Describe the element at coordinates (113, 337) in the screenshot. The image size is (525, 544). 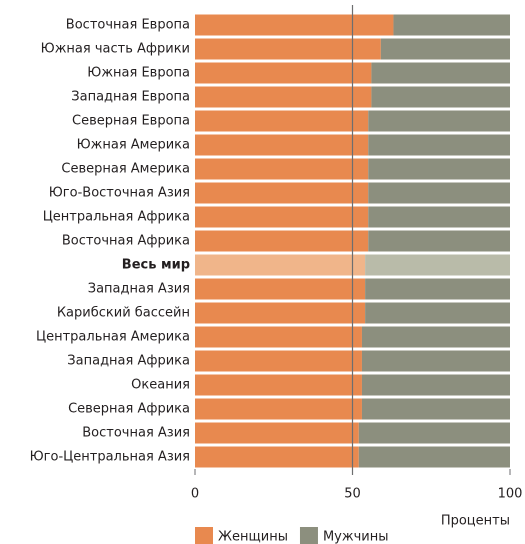
I see `y-tick-label: Центральная Америка` at that location.